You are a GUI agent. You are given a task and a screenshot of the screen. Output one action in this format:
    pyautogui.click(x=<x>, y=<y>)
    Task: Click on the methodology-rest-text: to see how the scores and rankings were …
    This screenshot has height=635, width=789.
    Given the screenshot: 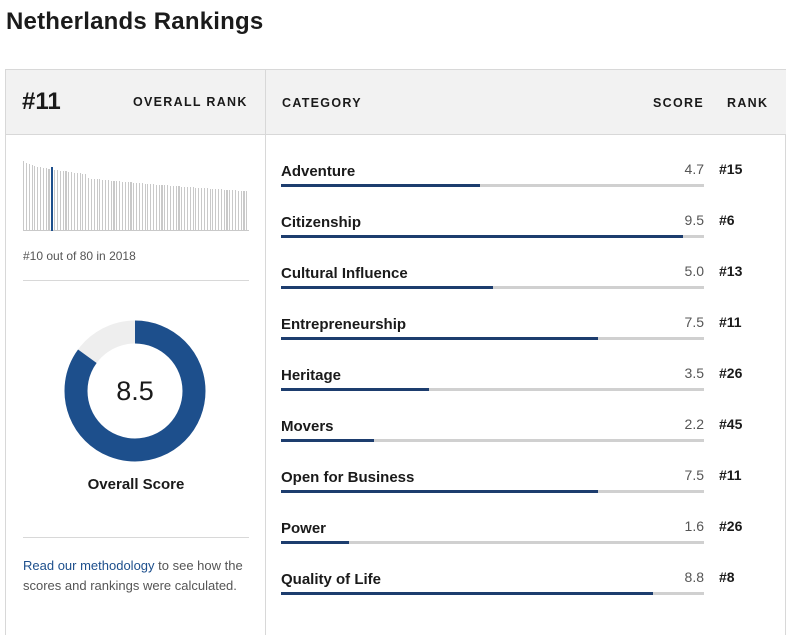 What is the action you would take?
    pyautogui.click(x=133, y=575)
    